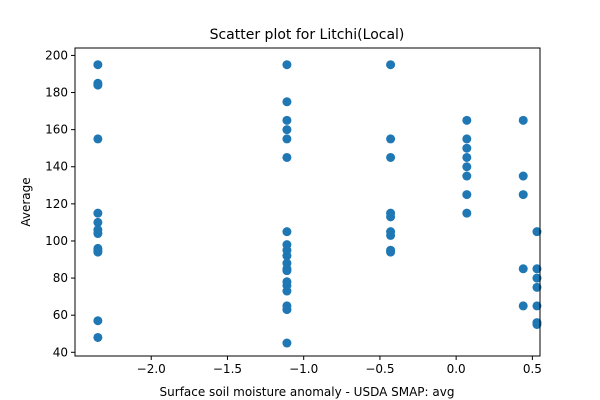 The width and height of the screenshot is (600, 400). Describe the element at coordinates (60, 278) in the screenshot. I see `y-tick-label: 80` at that location.